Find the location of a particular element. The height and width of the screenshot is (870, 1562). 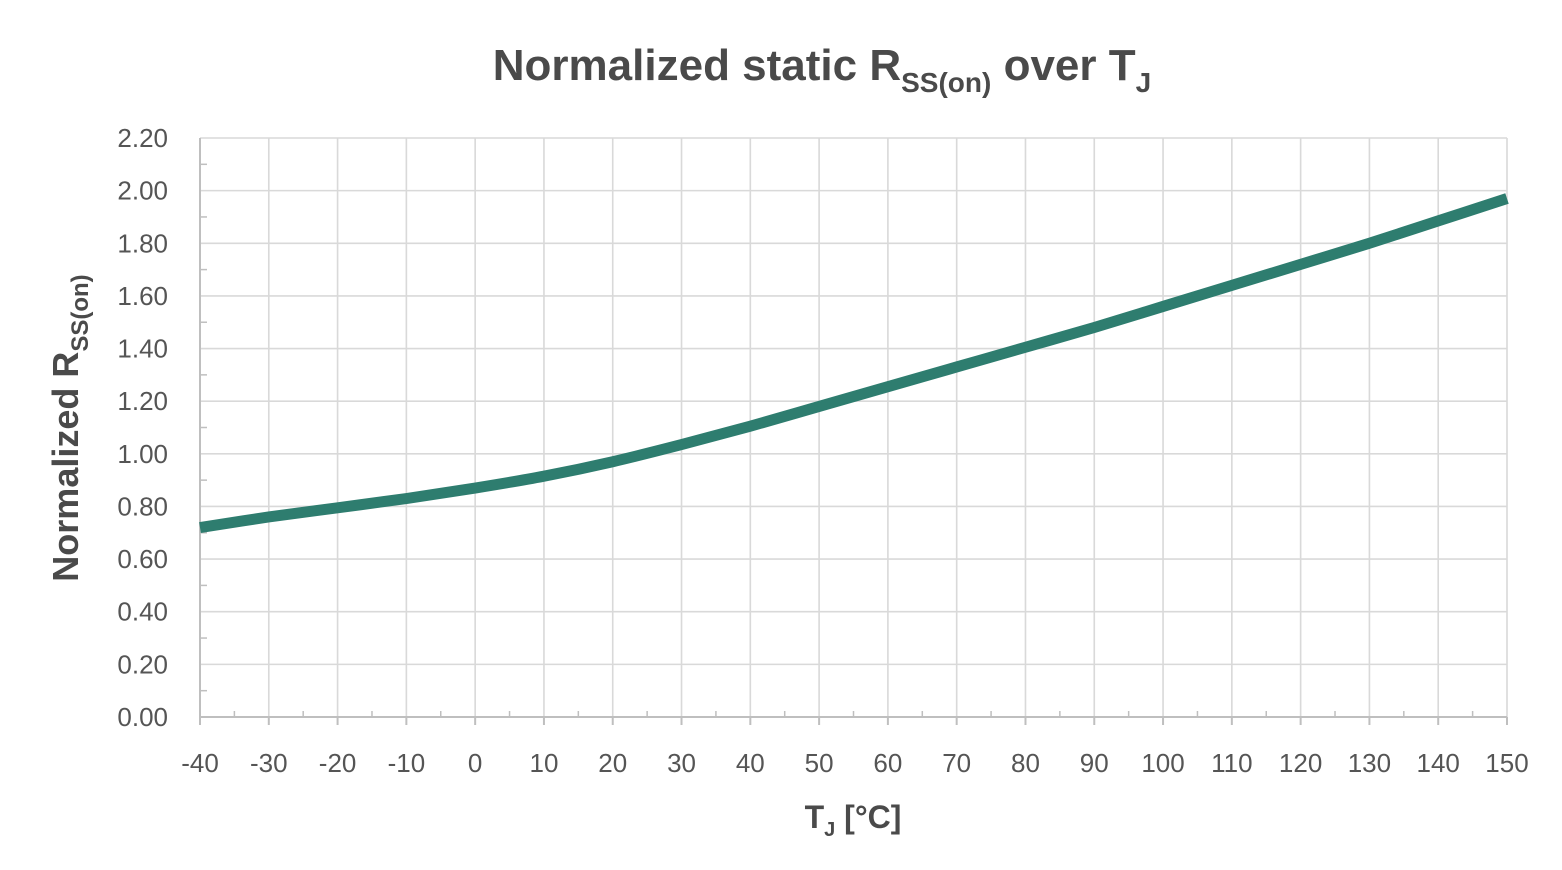

chart-title: Normalized static RSS(on) over TJ is located at coordinates (822, 69).